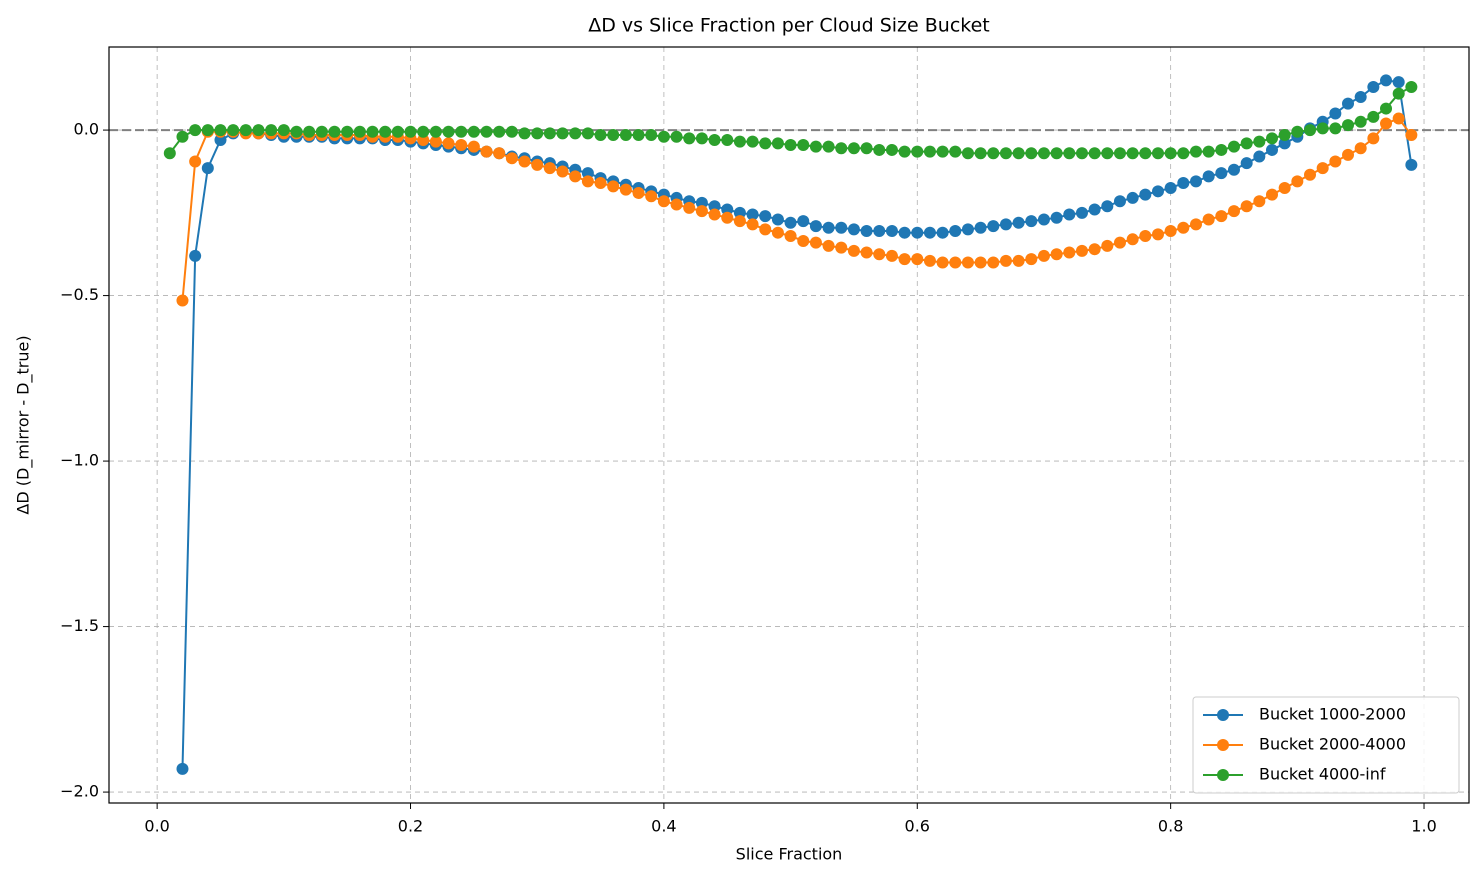 This screenshot has height=885, width=1484. Describe the element at coordinates (917, 826) in the screenshot. I see `x-tick-label: 0.6` at that location.